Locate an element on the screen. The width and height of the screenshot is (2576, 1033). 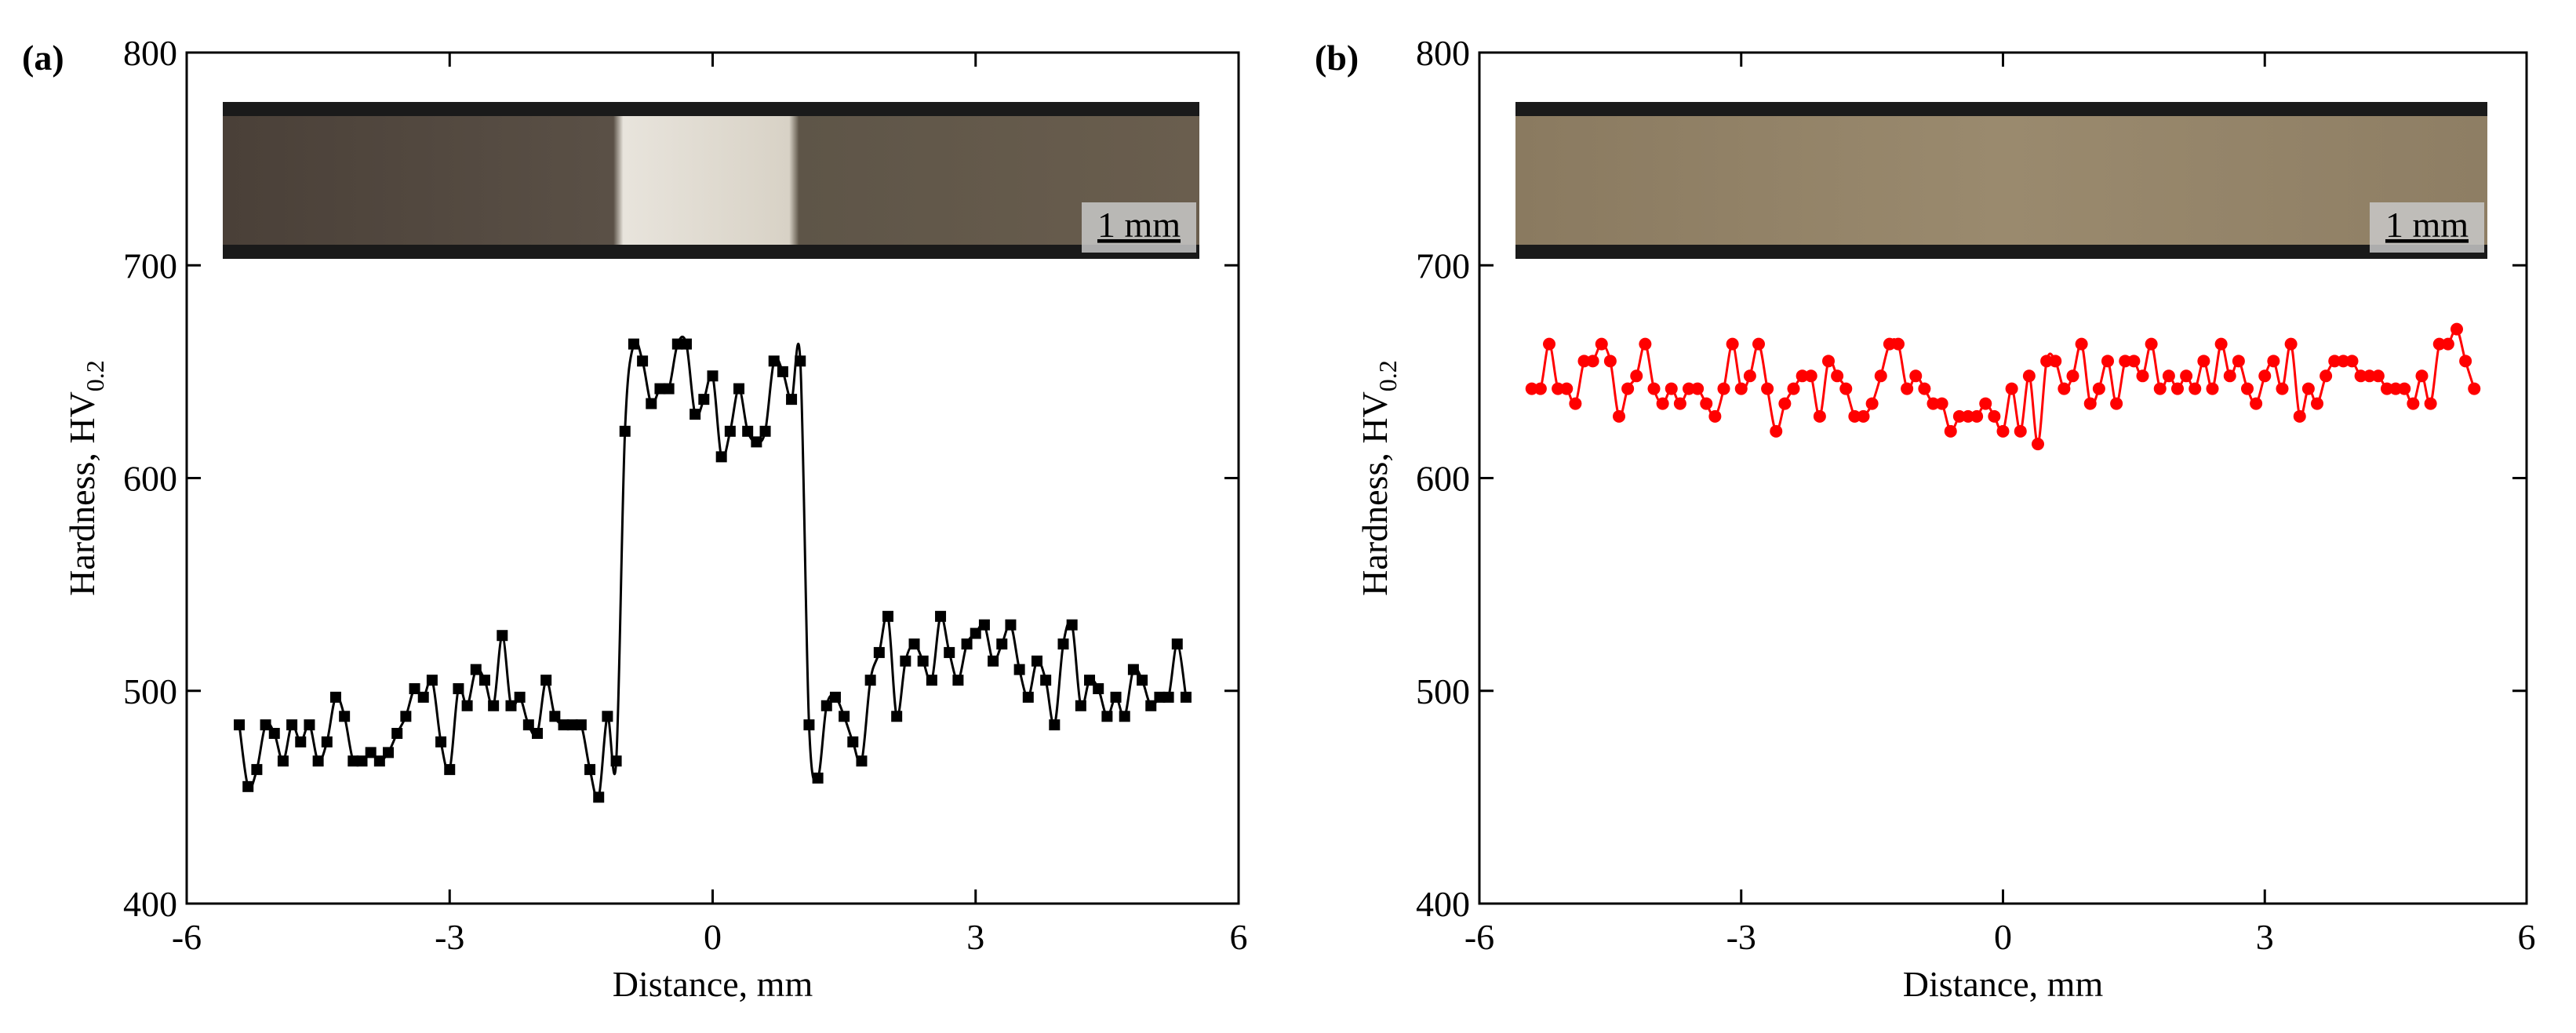
x-tick-label: -6 is located at coordinates (187, 937).